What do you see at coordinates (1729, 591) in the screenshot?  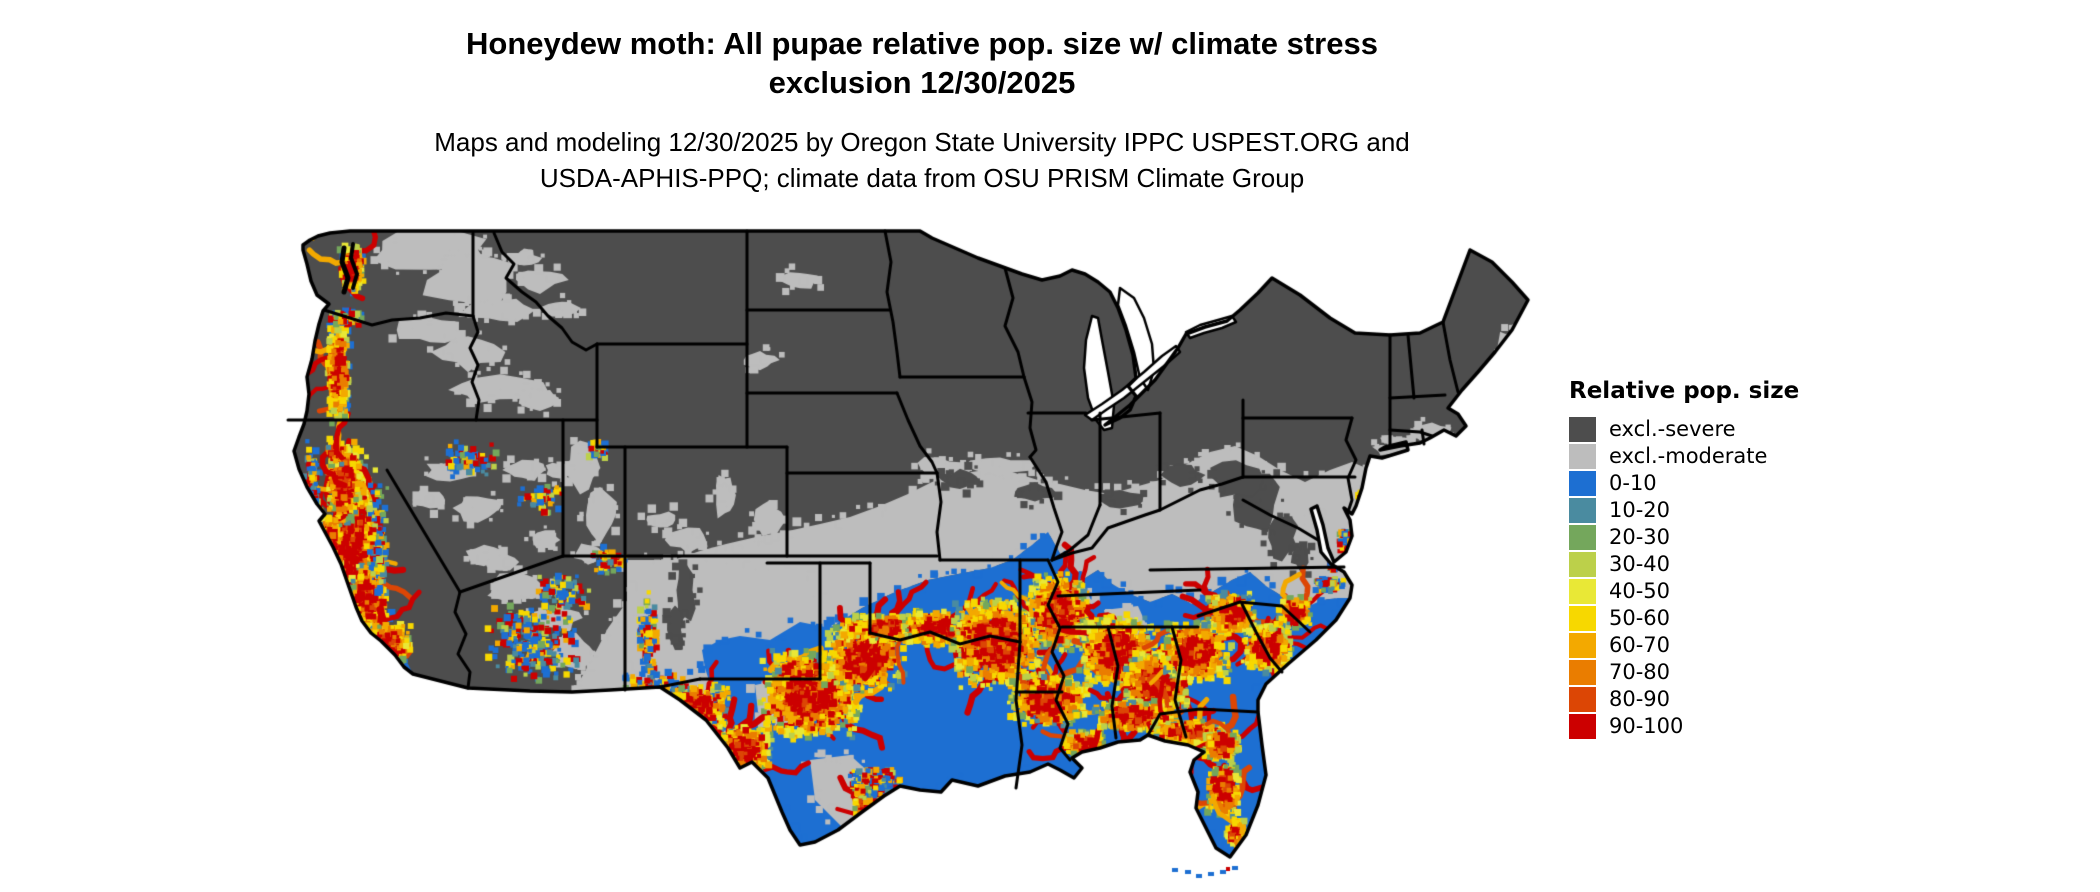 I see `legend-item: 40-50` at bounding box center [1729, 591].